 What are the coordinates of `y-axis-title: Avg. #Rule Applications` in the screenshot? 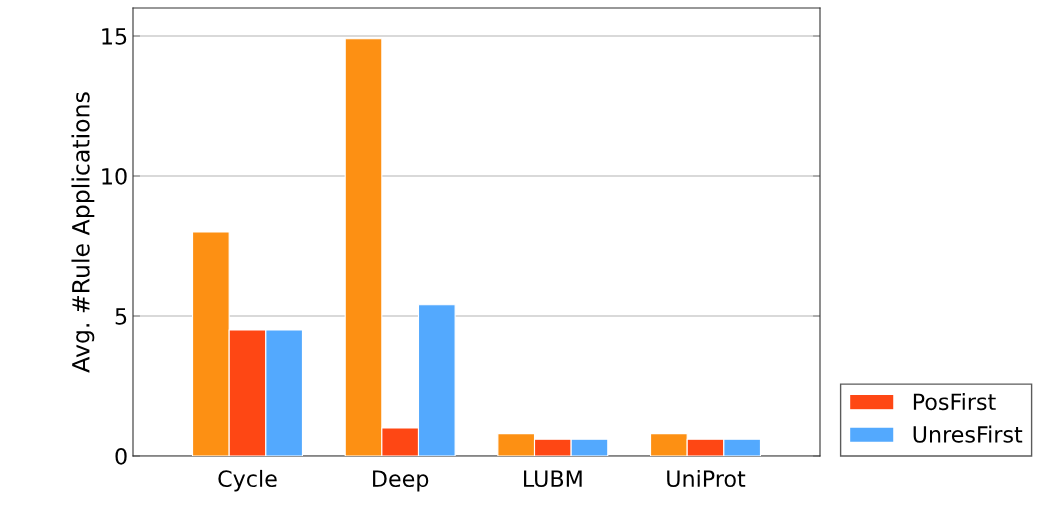 It's located at (83, 232).